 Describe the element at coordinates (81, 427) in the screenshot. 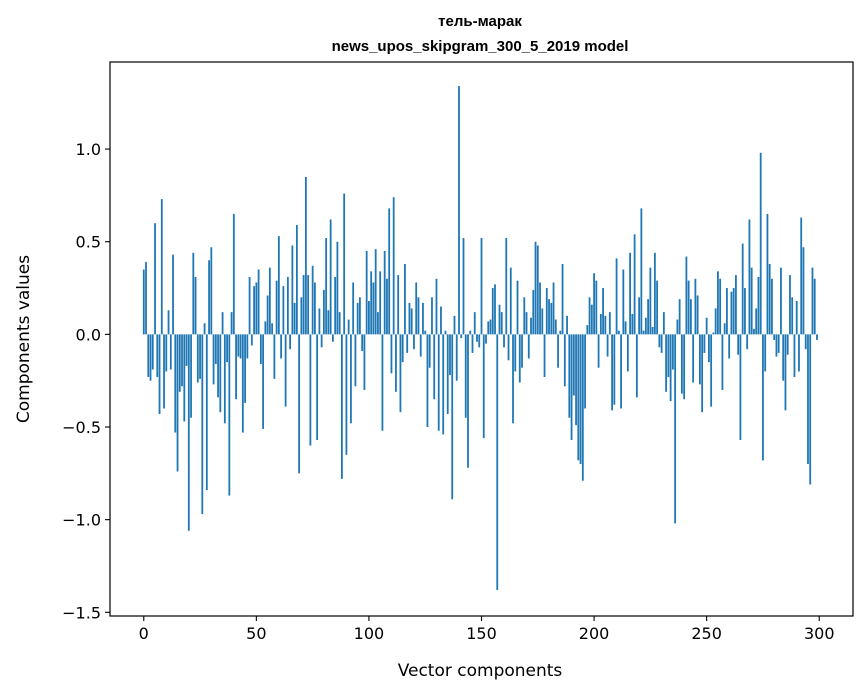

I see `y-tick-label: −0.5` at that location.